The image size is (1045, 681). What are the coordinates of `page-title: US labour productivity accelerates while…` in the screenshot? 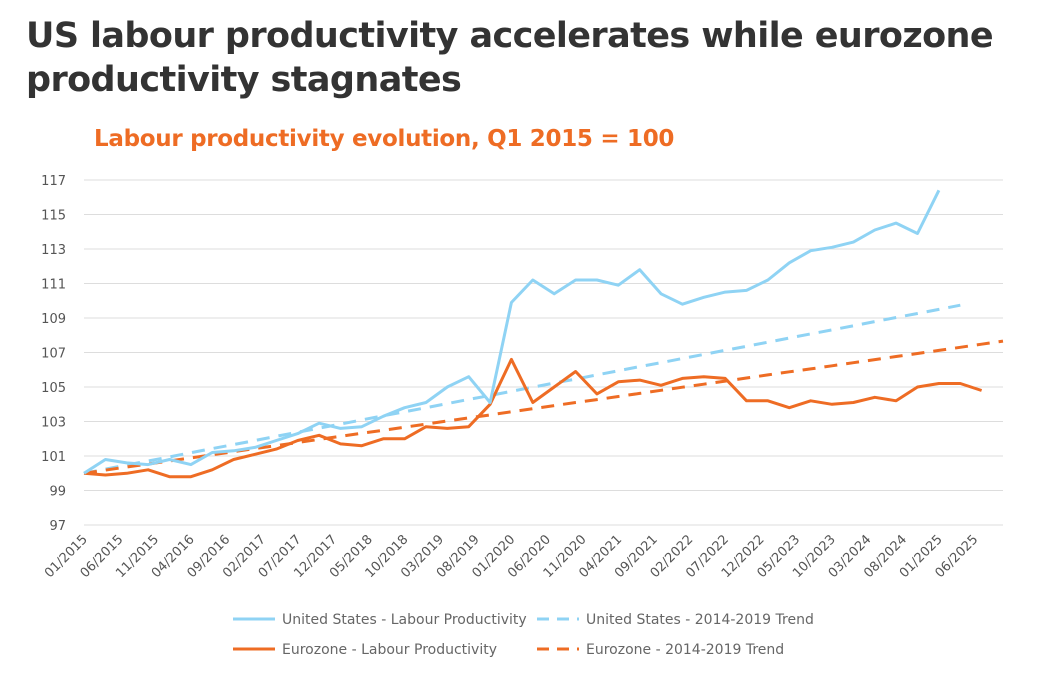 It's located at (510, 58).